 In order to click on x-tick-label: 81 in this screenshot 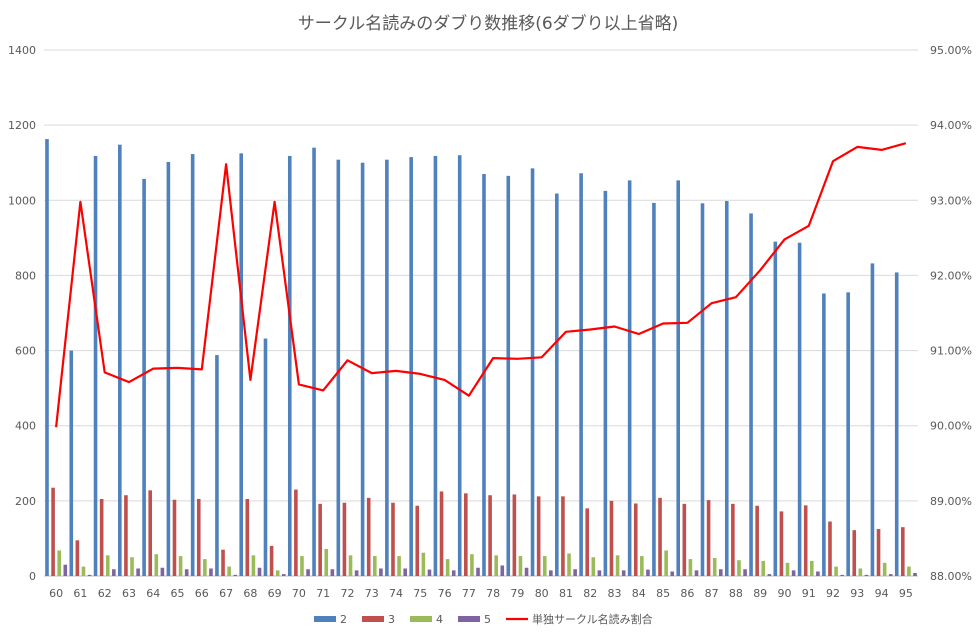, I will do `click(566, 593)`.